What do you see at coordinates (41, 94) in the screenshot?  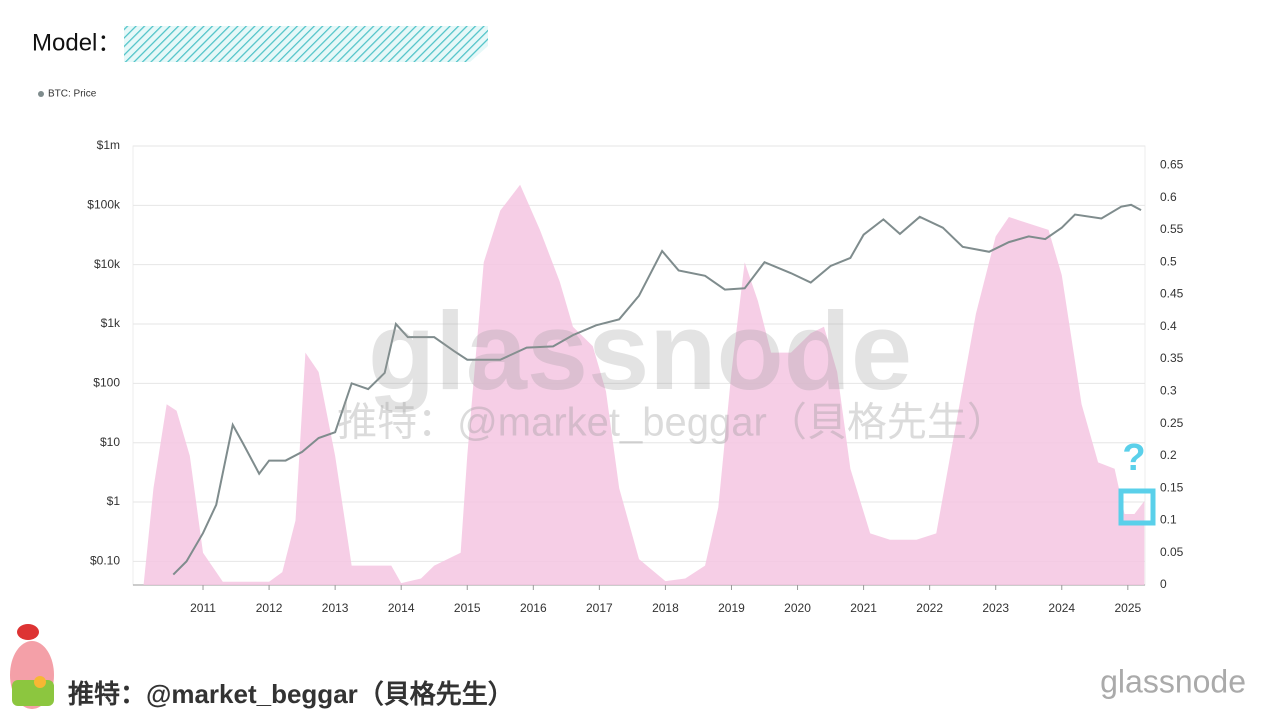 I see `legend-marker` at bounding box center [41, 94].